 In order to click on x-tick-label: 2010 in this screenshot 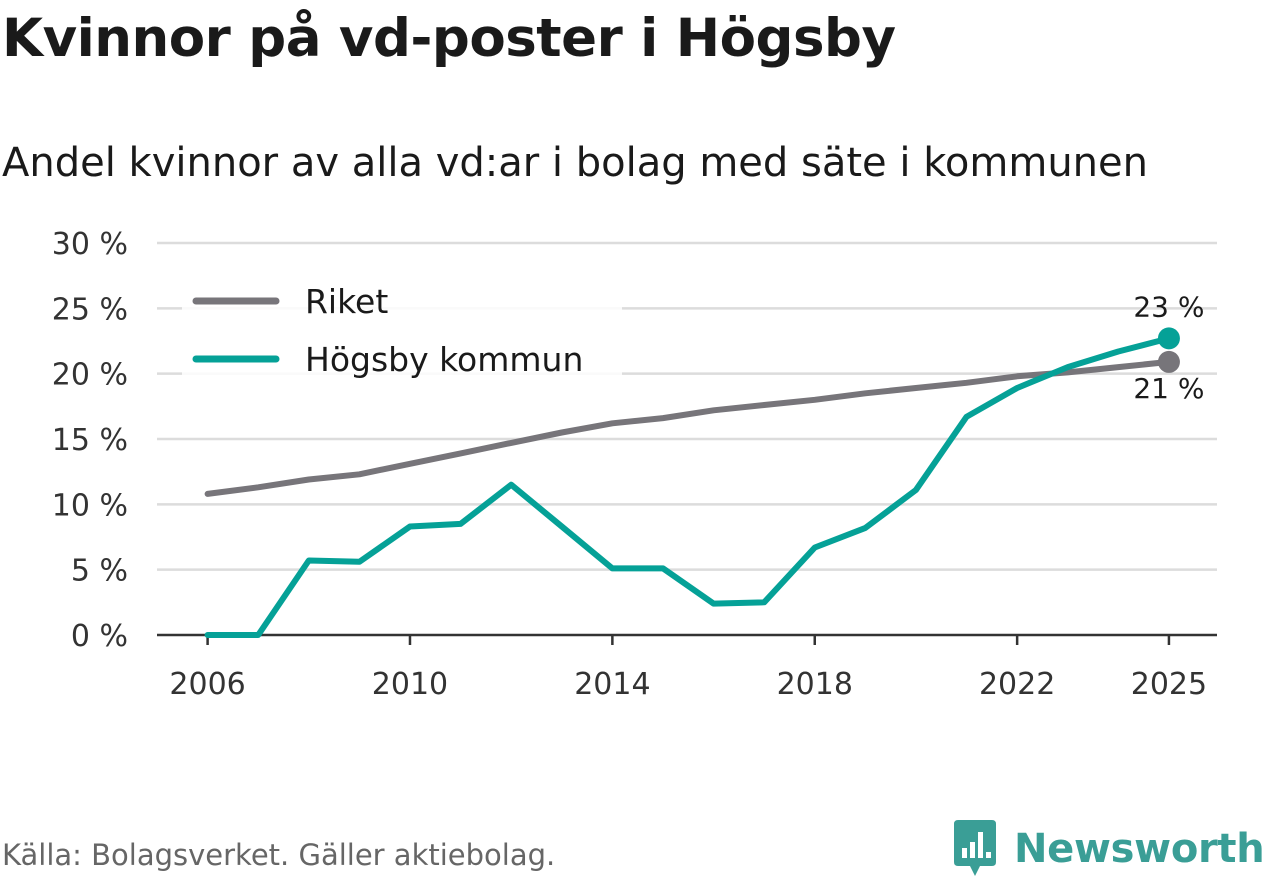, I will do `click(410, 684)`.